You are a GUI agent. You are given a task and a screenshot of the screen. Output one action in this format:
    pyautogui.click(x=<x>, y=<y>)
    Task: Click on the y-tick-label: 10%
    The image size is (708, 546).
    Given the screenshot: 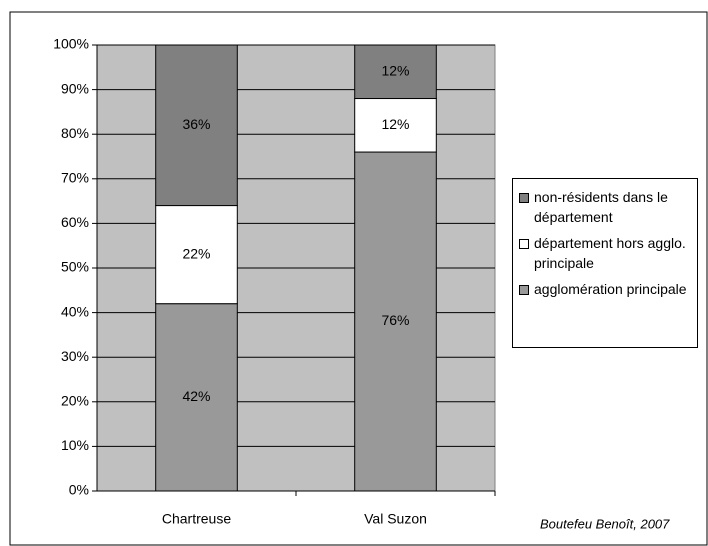 What is the action you would take?
    pyautogui.click(x=75, y=445)
    